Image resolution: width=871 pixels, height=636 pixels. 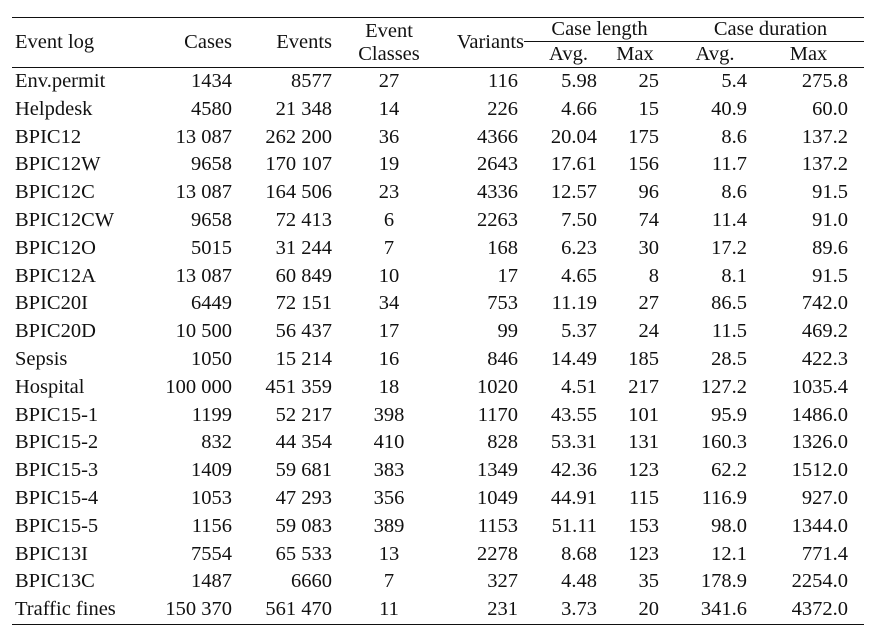 What do you see at coordinates (649, 303) in the screenshot?
I see `cell-length-max: 27` at bounding box center [649, 303].